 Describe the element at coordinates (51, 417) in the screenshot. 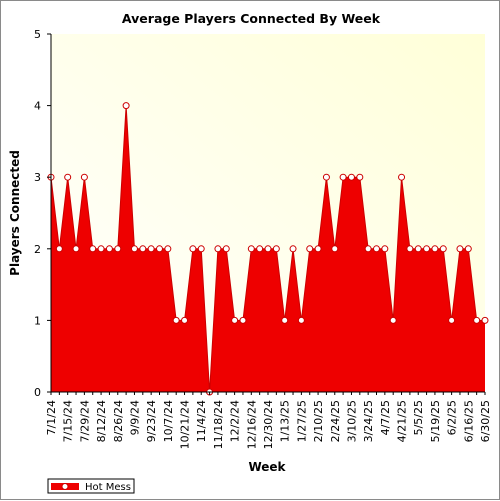

I see `x-tick-label: 7/1/24` at that location.